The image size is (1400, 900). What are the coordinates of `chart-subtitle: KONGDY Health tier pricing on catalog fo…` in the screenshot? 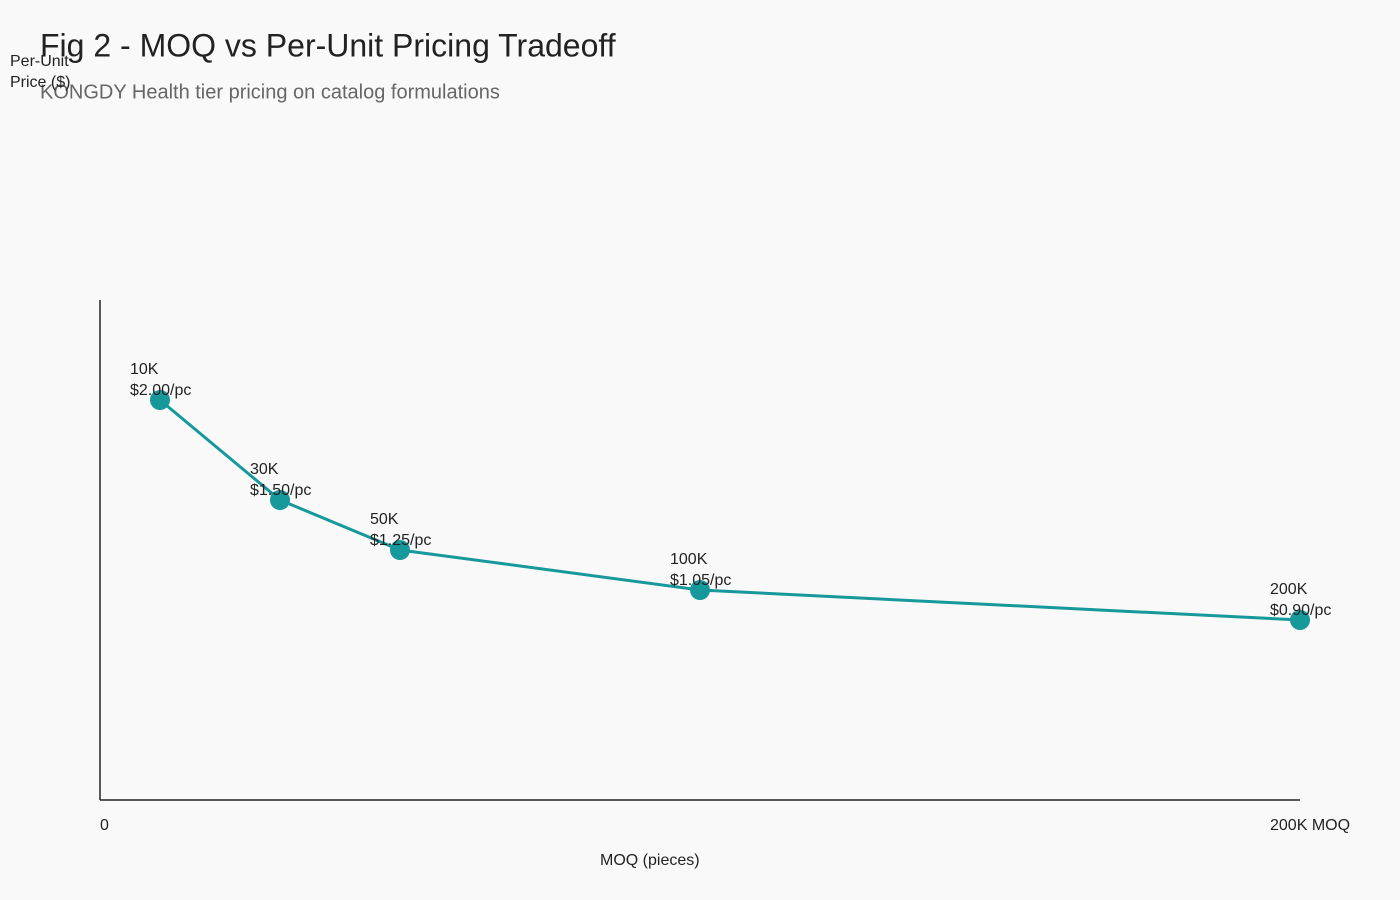 It's located at (270, 92).